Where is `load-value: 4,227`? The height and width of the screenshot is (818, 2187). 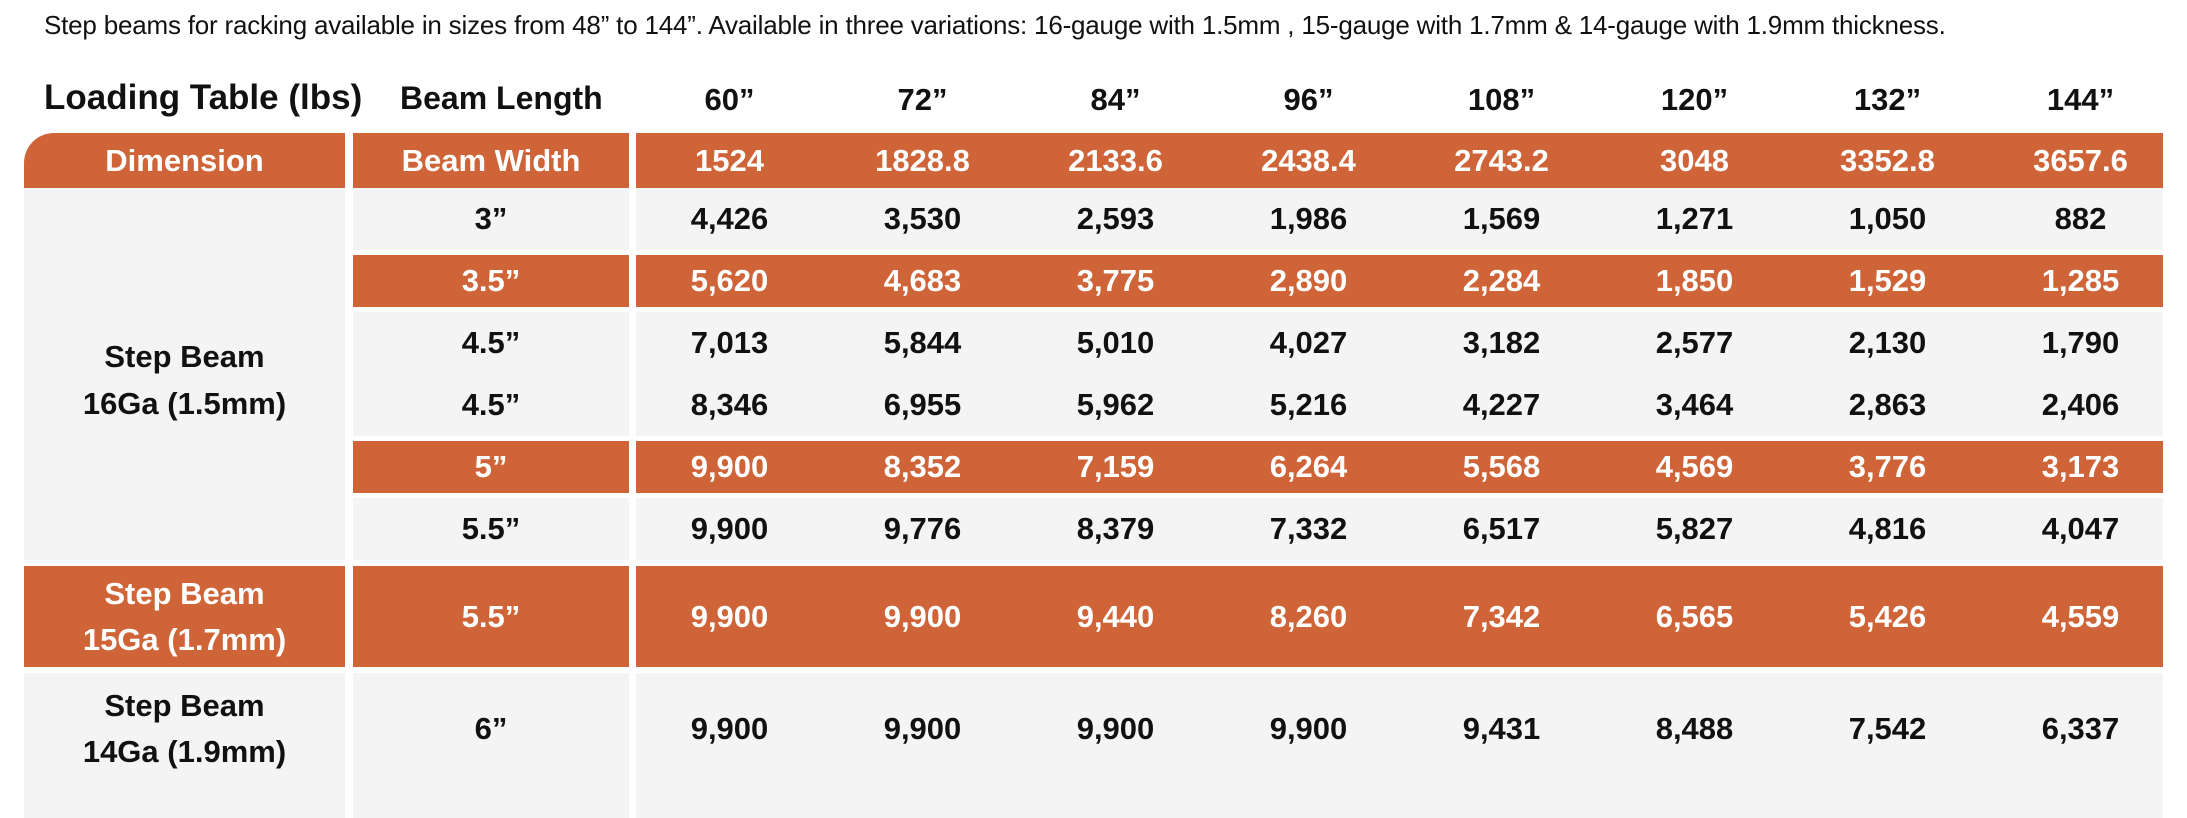
load-value: 4,227 is located at coordinates (1501, 404).